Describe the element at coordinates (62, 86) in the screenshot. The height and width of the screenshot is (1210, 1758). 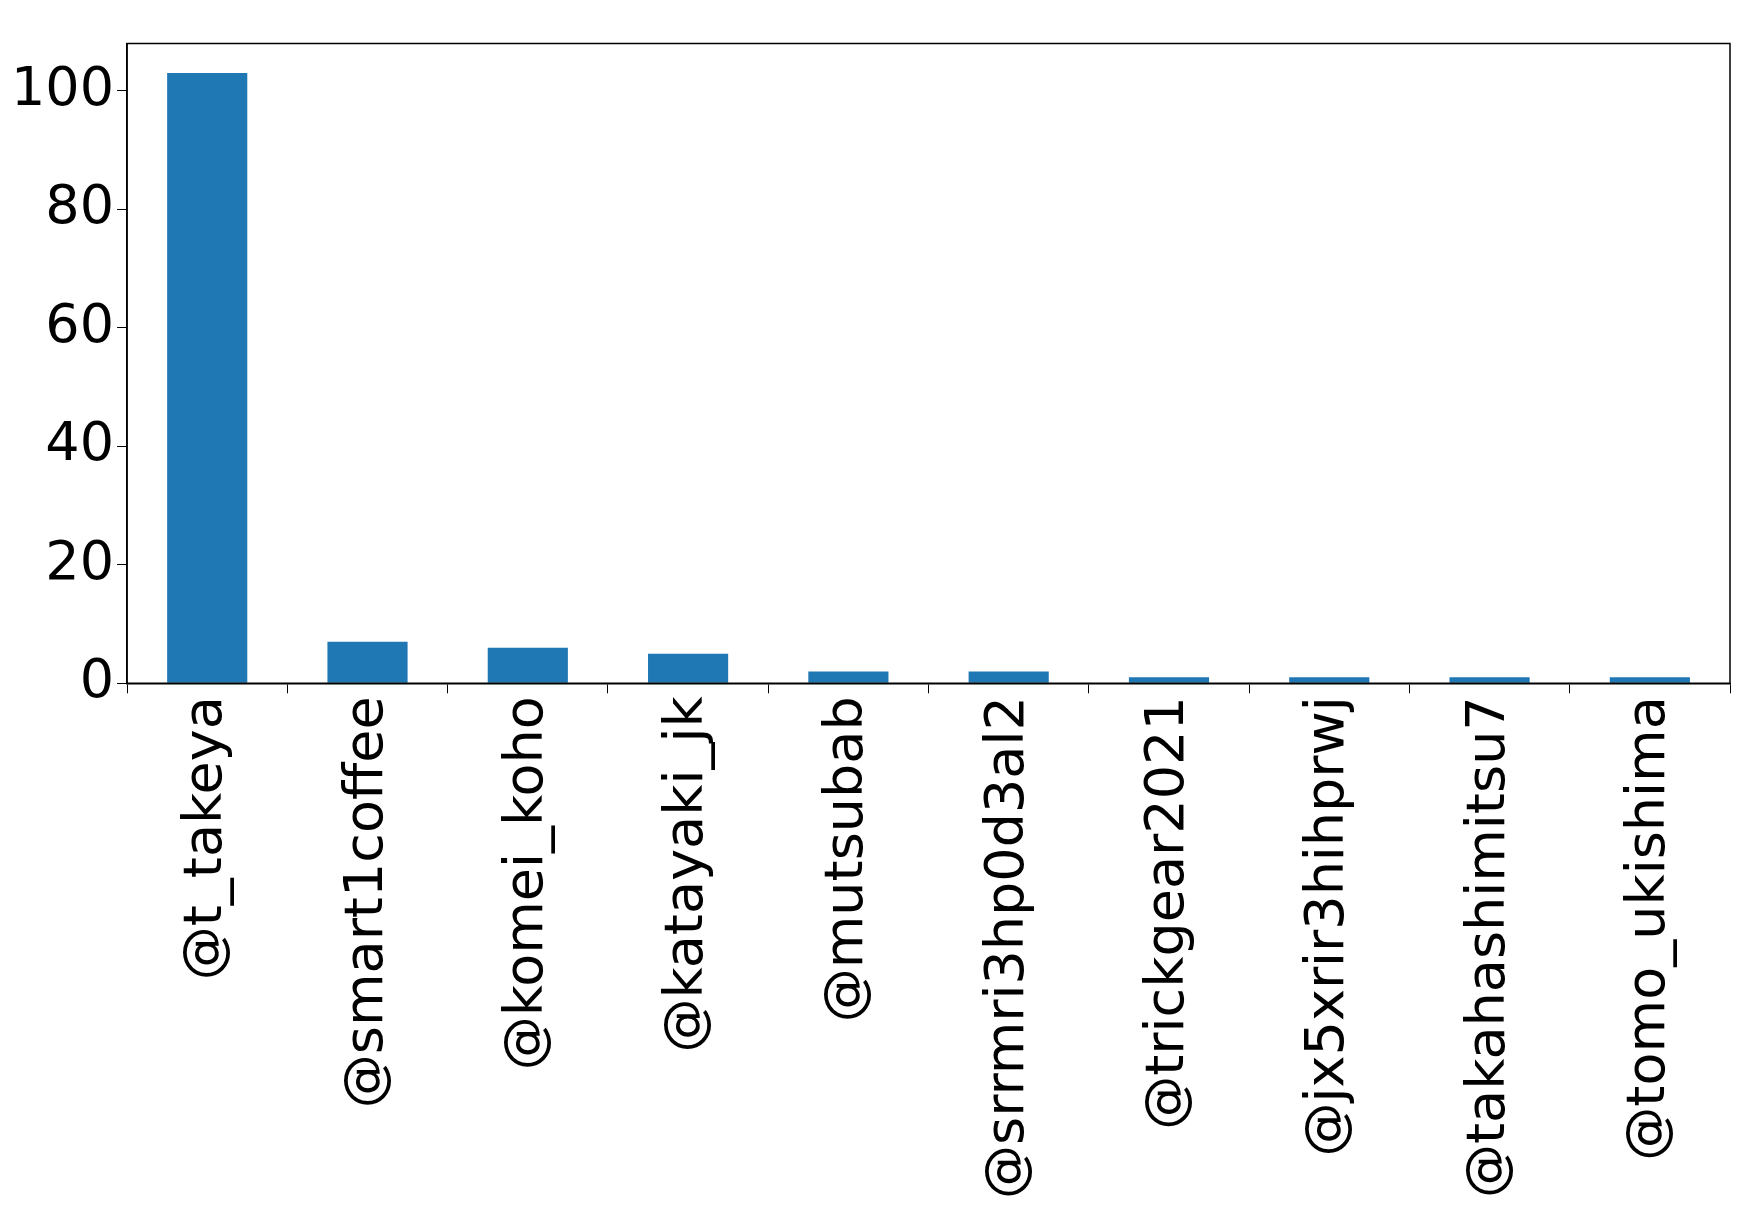
I see `y-tick-label: 100` at that location.